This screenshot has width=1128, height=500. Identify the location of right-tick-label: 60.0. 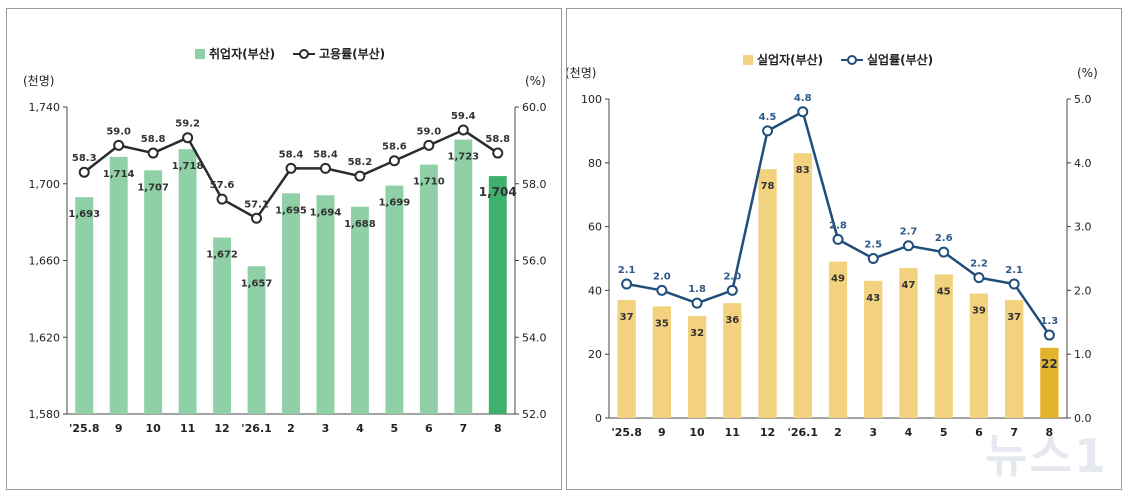
(534, 107).